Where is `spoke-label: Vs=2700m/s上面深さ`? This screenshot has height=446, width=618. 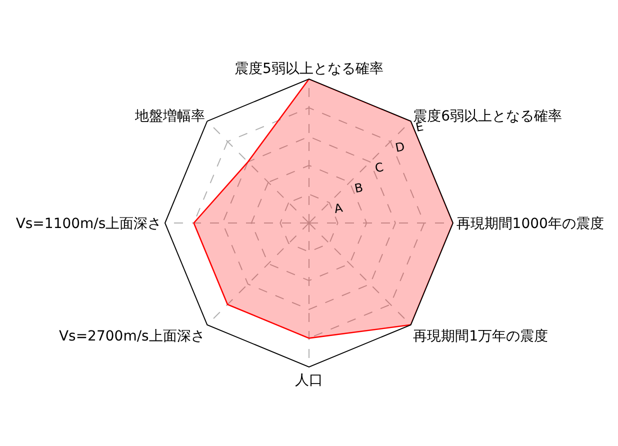 spoke-label: Vs=2700m/s上面深さ is located at coordinates (131, 336).